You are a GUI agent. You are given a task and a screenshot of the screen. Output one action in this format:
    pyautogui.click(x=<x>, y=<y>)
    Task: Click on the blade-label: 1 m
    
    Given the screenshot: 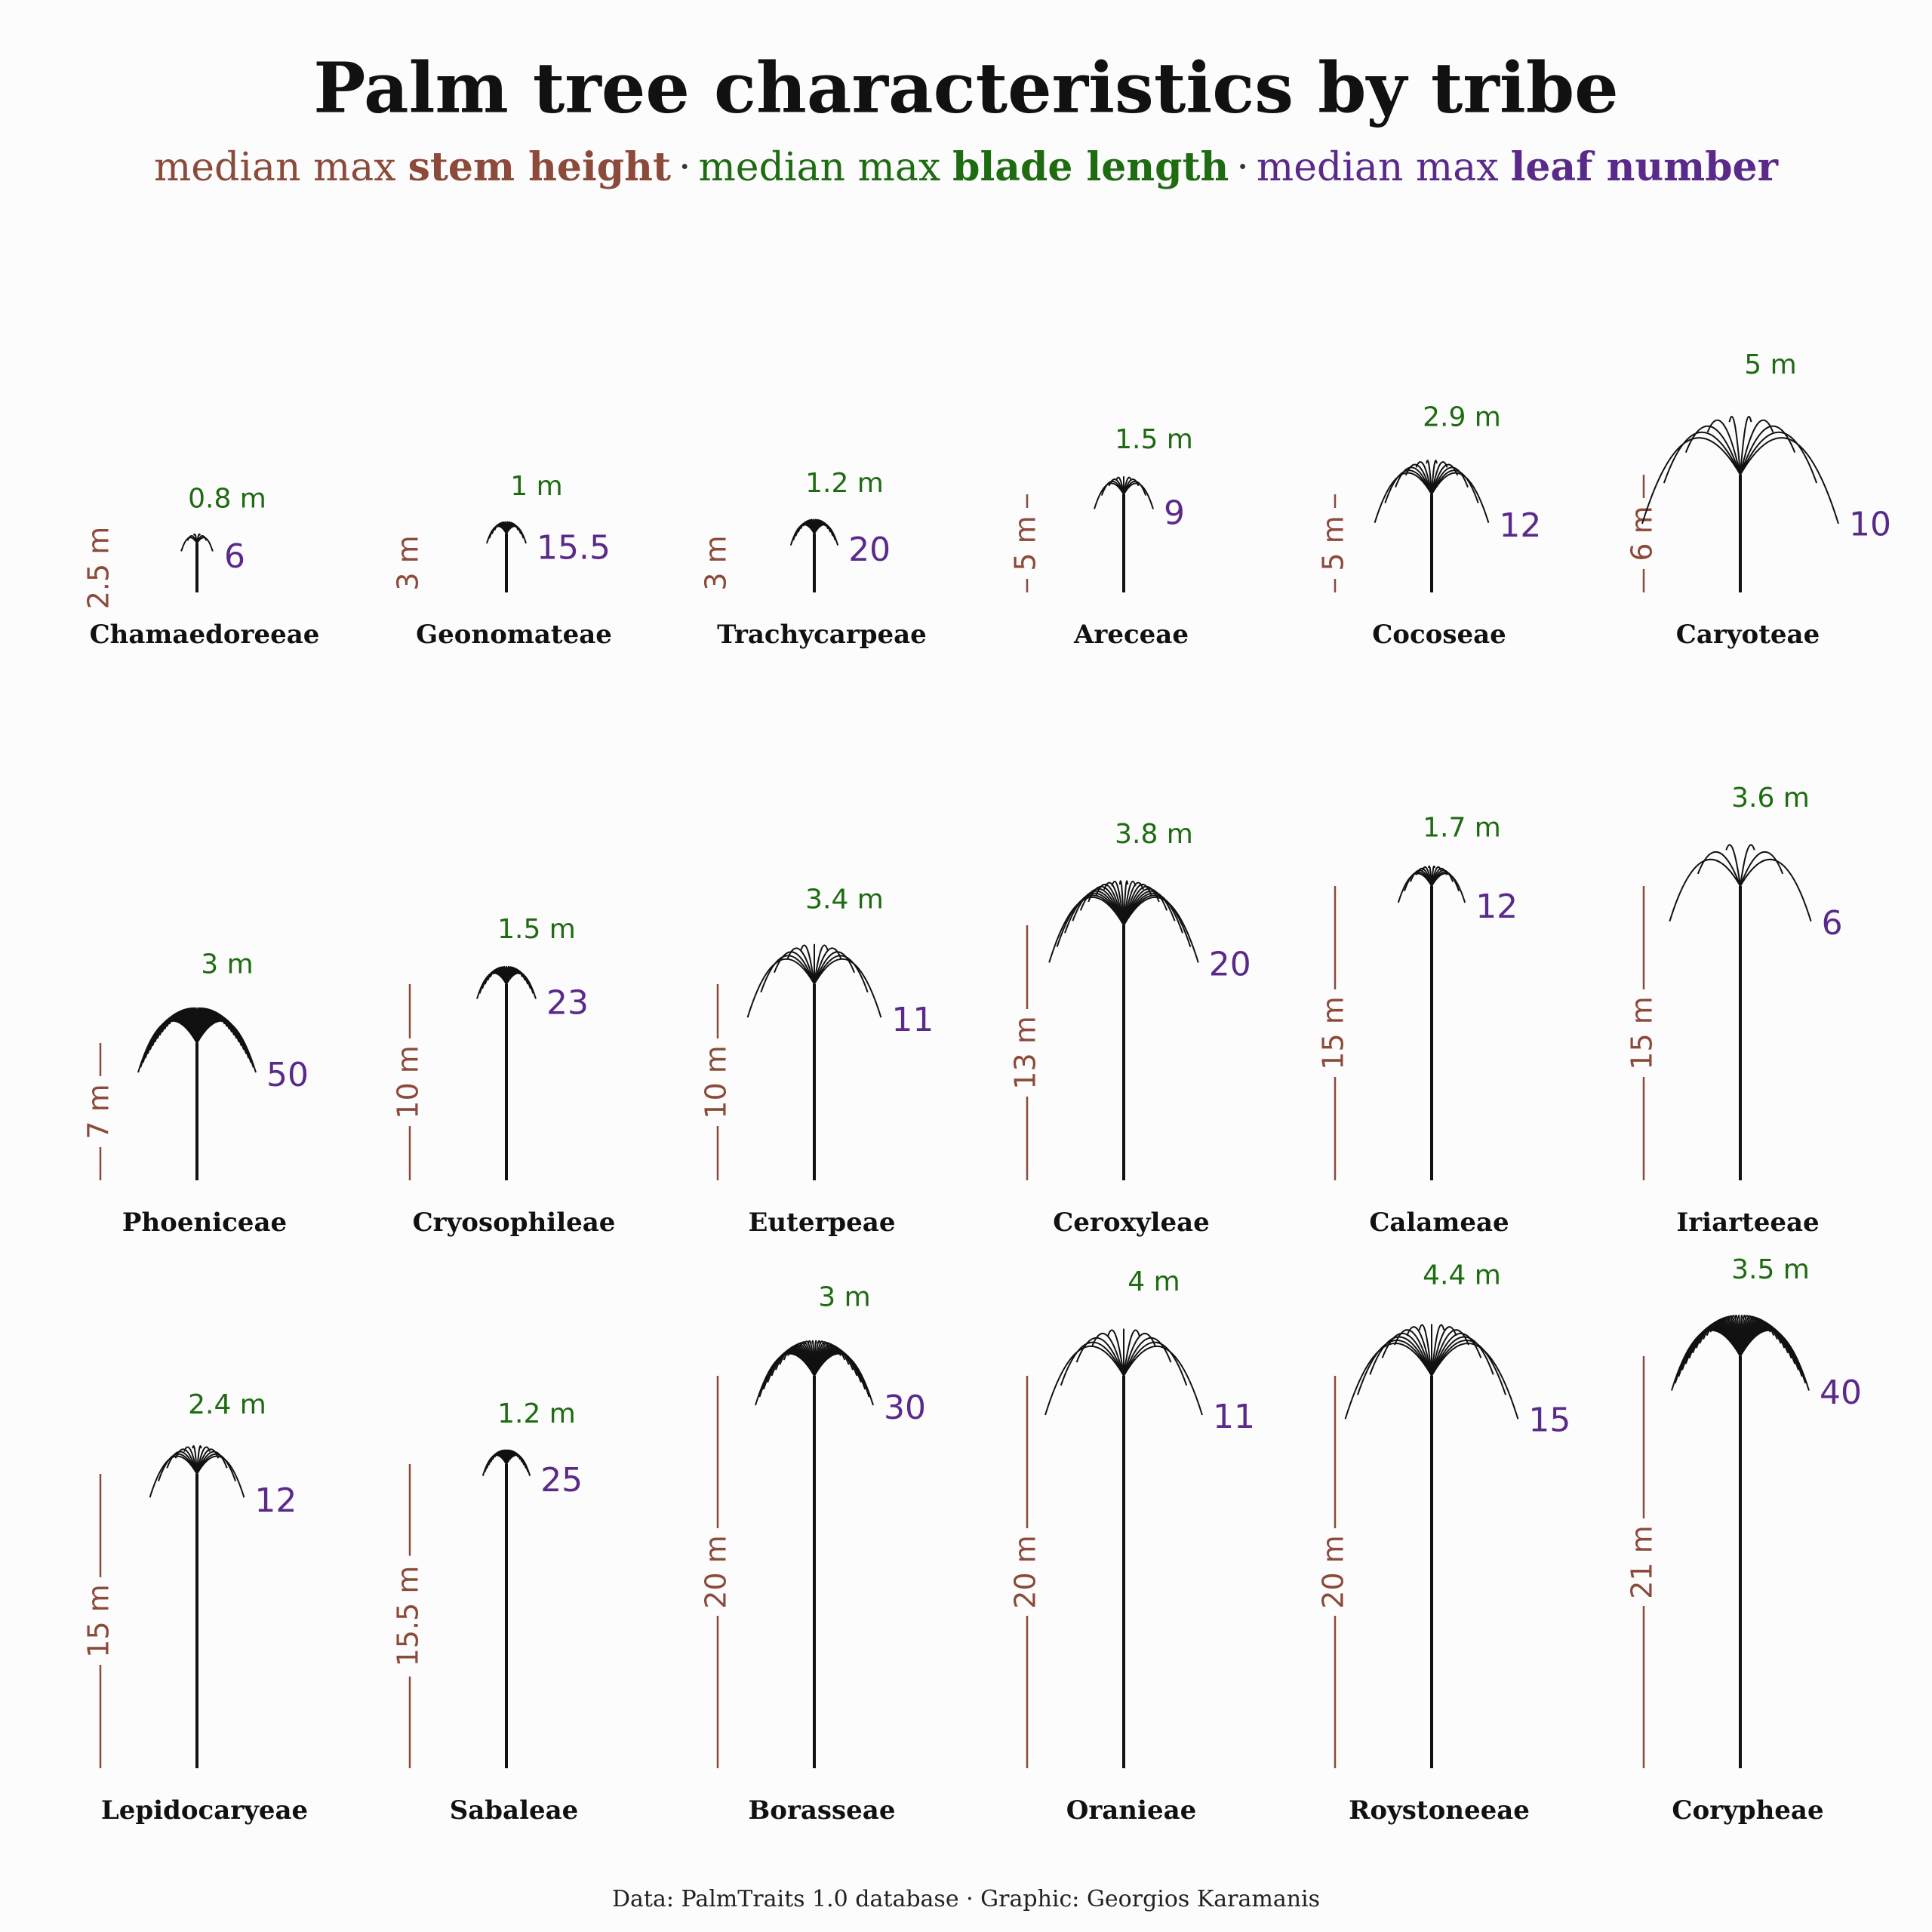 What is the action you would take?
    pyautogui.click(x=536, y=486)
    